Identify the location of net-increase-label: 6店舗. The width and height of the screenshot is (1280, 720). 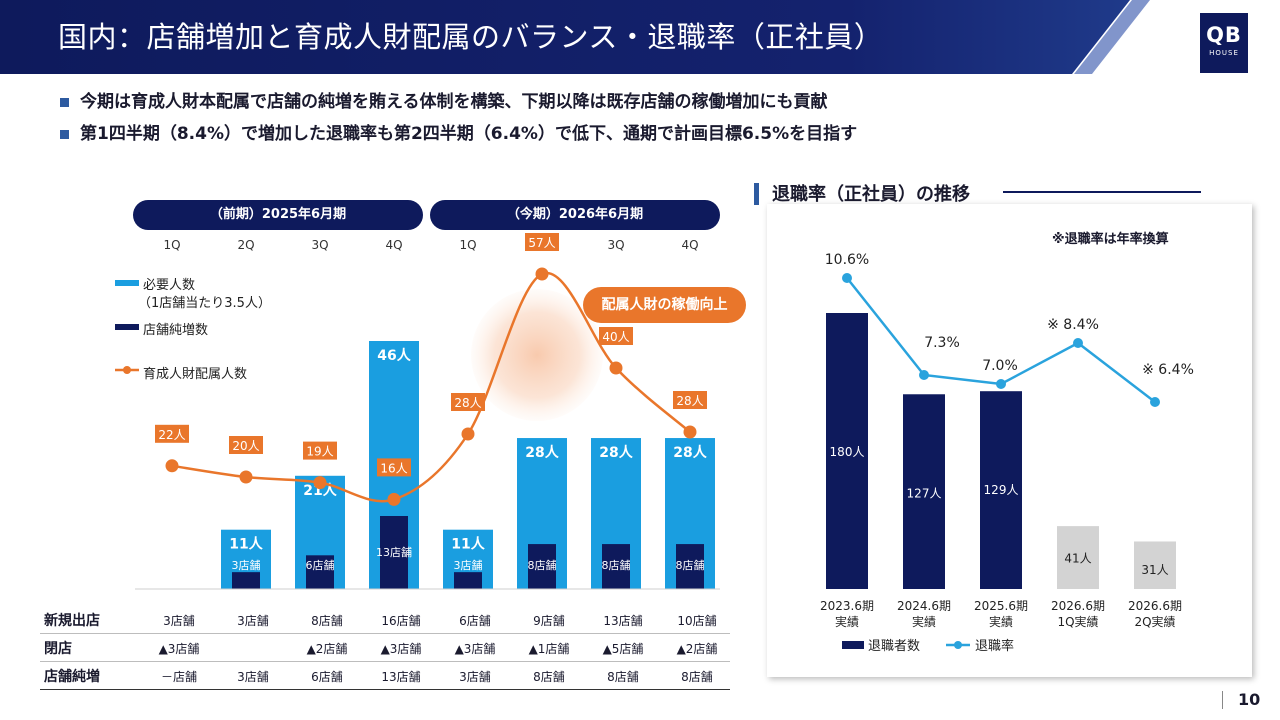
(320, 565).